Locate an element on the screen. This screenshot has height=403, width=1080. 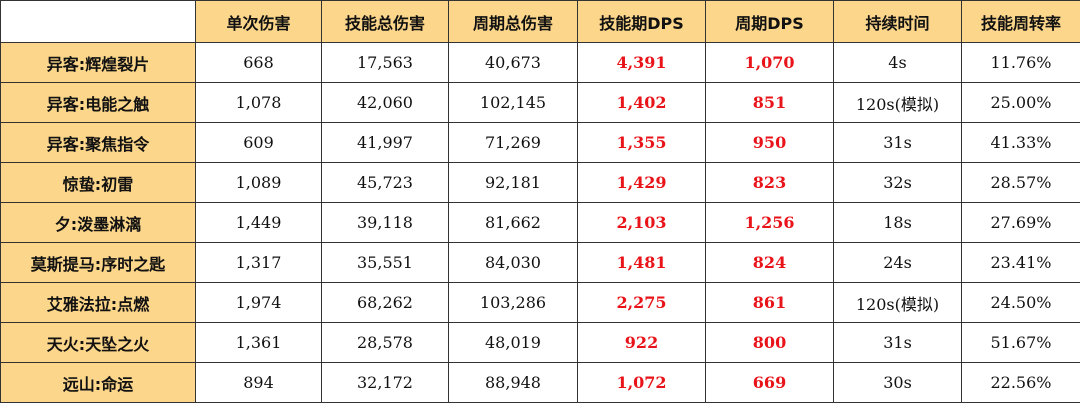
table-cell: 23.41% is located at coordinates (1021, 263).